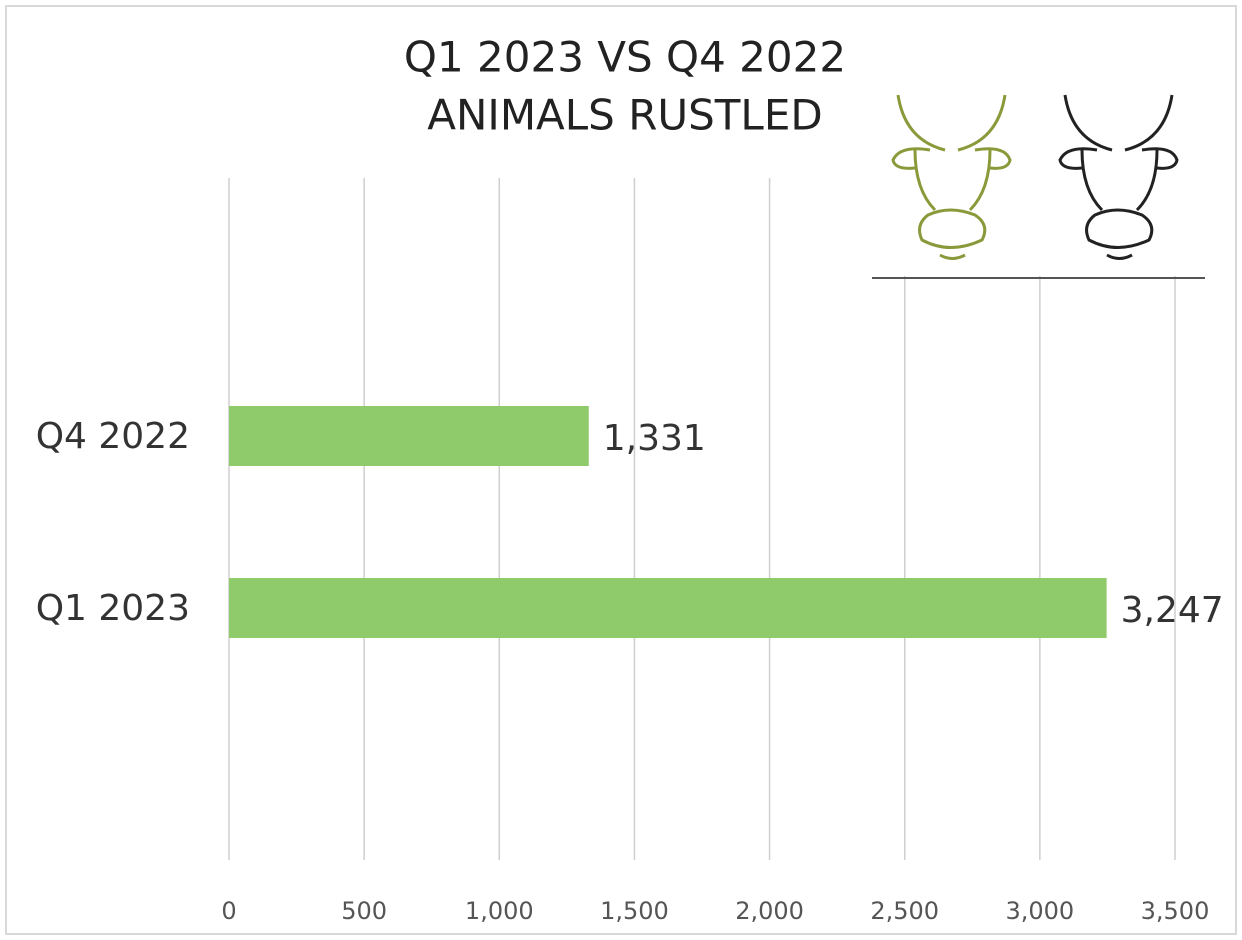 The width and height of the screenshot is (1242, 940). I want to click on x-tick-label: 2,500, so click(904, 911).